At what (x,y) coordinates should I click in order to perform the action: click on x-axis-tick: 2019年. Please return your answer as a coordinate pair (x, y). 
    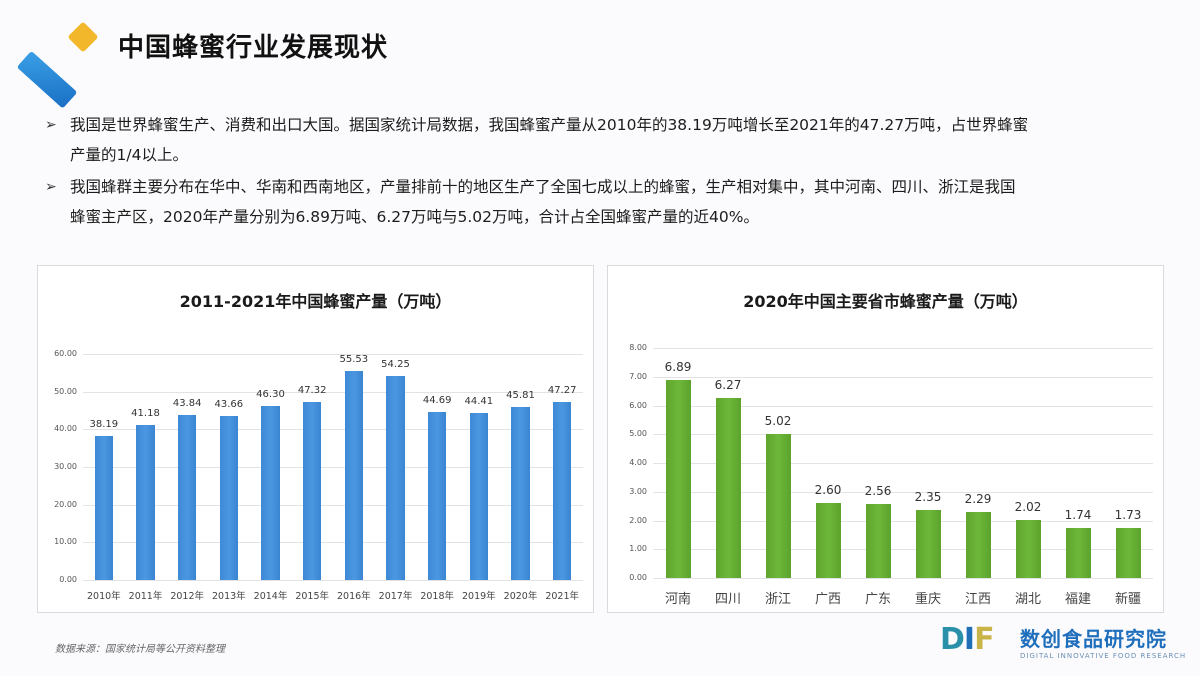
    Looking at the image, I should click on (478, 596).